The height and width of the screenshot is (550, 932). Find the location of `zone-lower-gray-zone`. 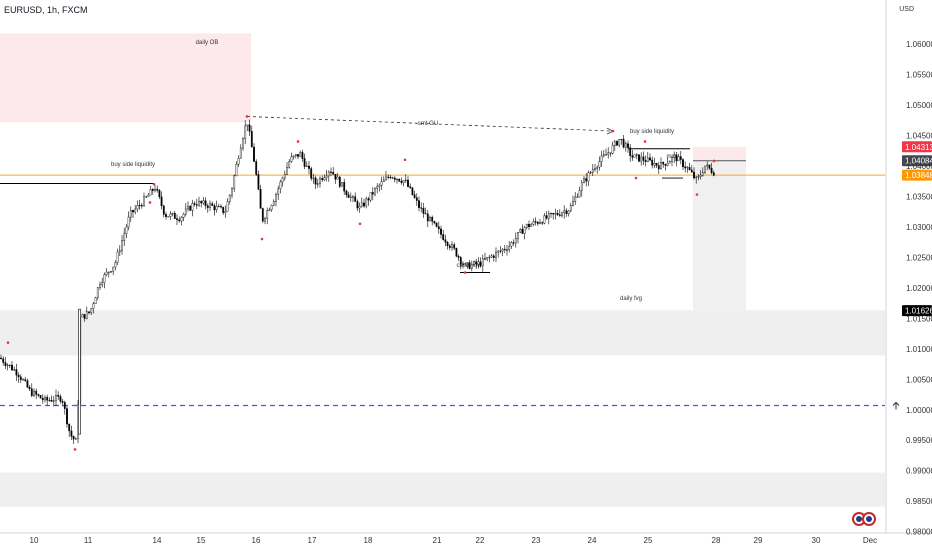

zone-lower-gray-zone is located at coordinates (442, 489).